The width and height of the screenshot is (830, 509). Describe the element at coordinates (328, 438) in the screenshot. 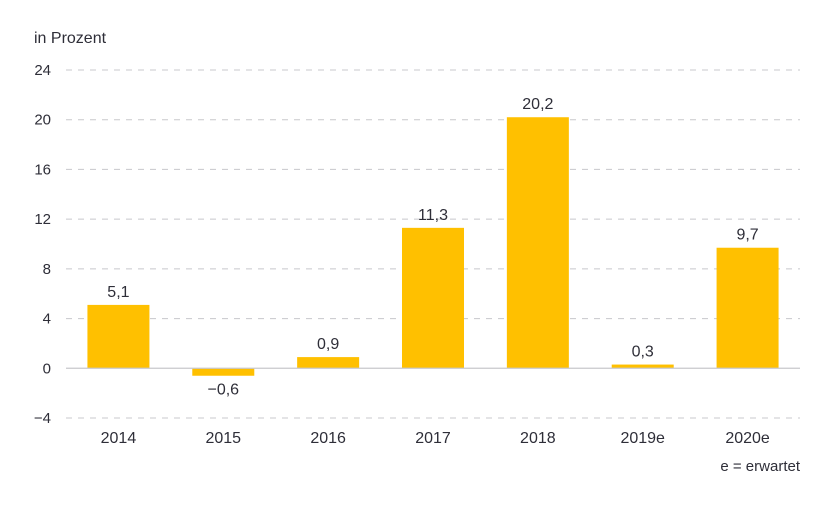

I see `x-tick-label: 2016` at that location.